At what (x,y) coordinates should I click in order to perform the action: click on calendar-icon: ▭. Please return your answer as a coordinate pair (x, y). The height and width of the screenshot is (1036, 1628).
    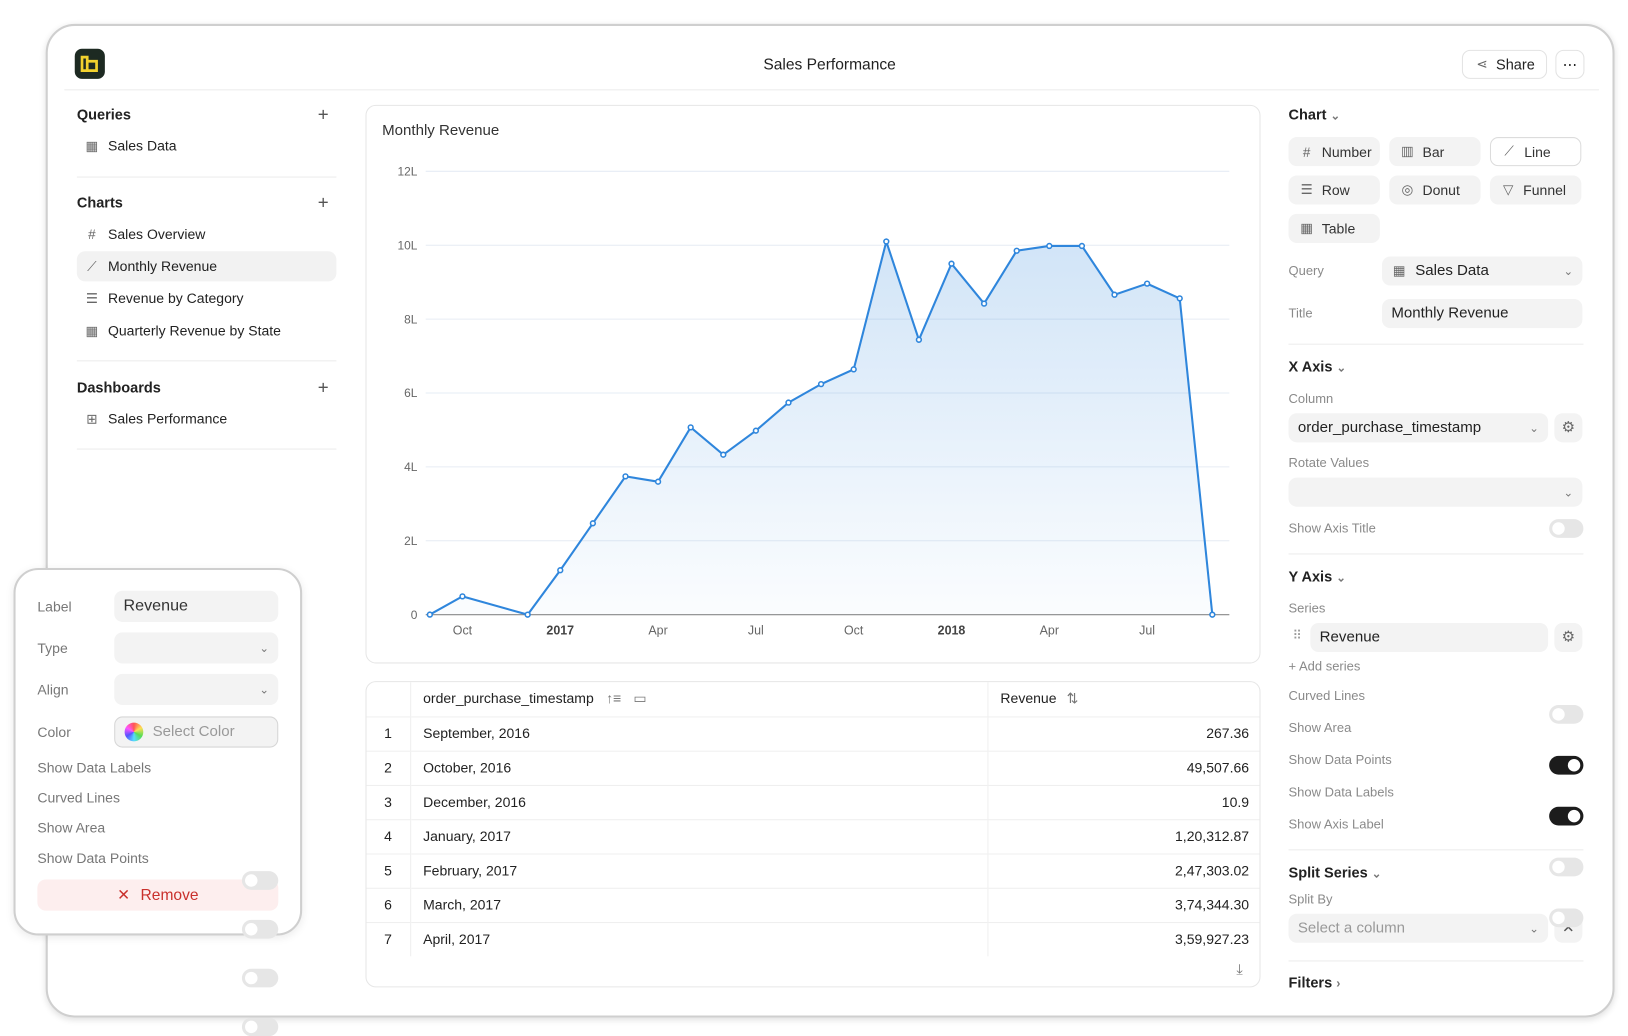
    Looking at the image, I should click on (640, 698).